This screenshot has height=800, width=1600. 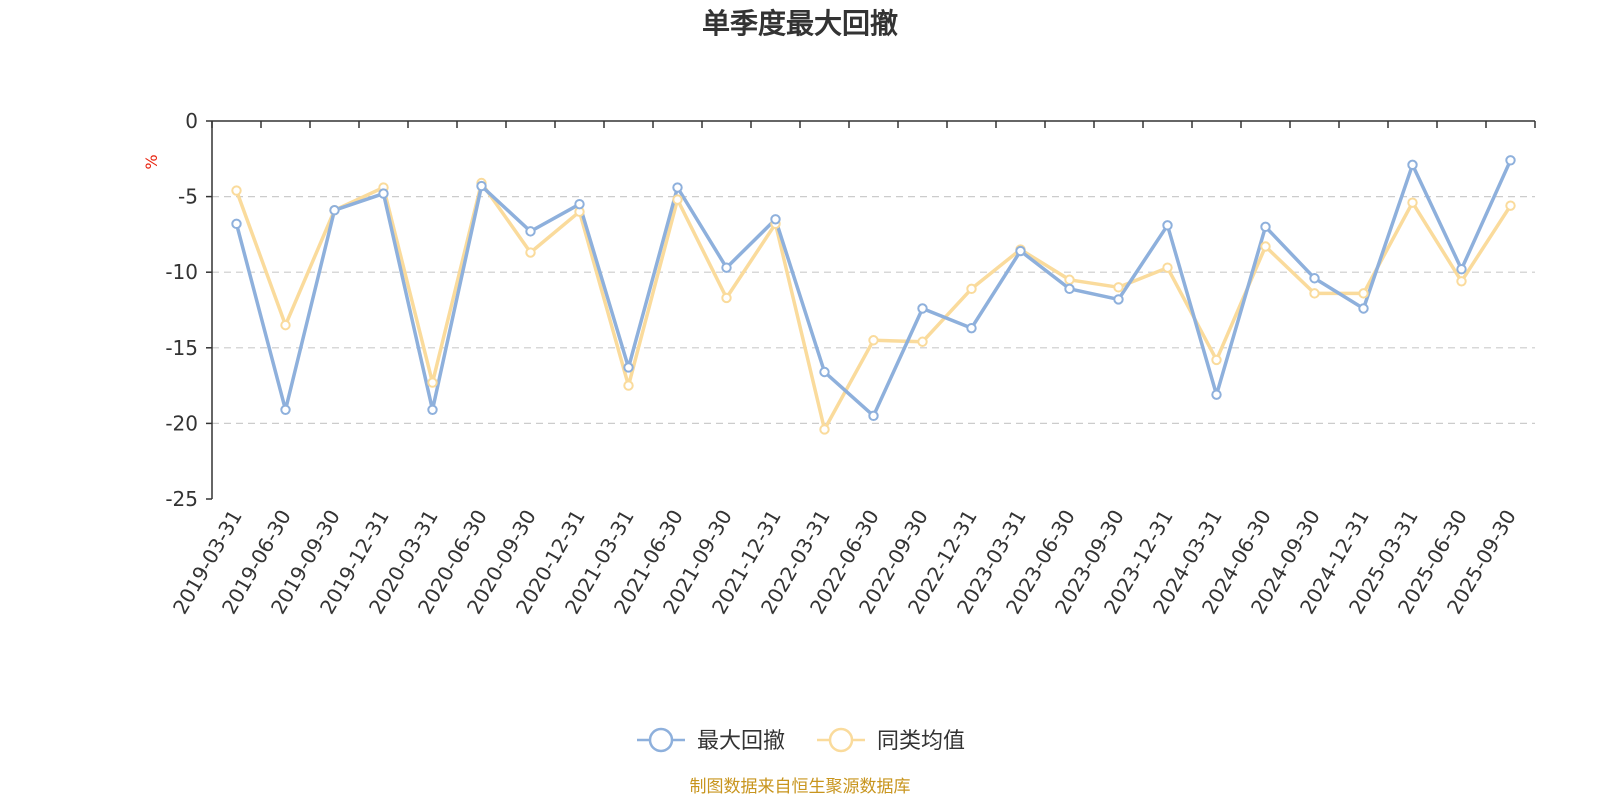 I want to click on legend: 最大回撤 同类均值, so click(x=801, y=740).